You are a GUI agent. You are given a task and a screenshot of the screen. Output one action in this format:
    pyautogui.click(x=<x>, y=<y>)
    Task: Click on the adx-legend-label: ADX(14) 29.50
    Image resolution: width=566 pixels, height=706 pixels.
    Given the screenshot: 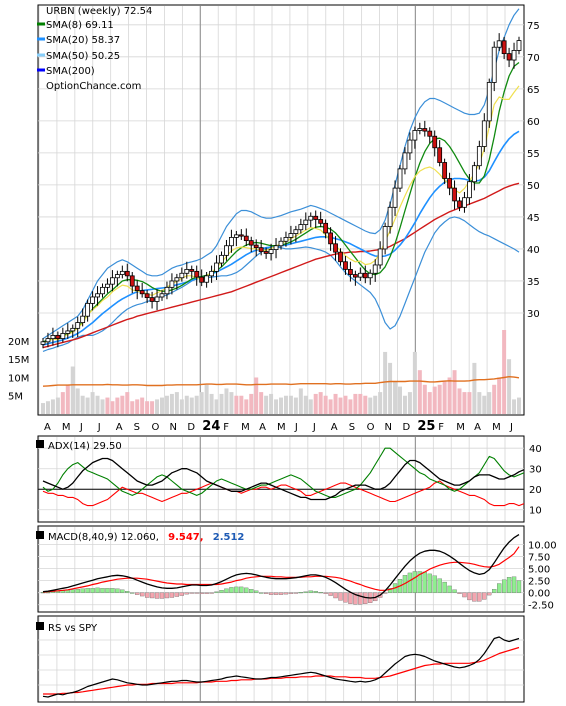 What is the action you would take?
    pyautogui.click(x=85, y=446)
    